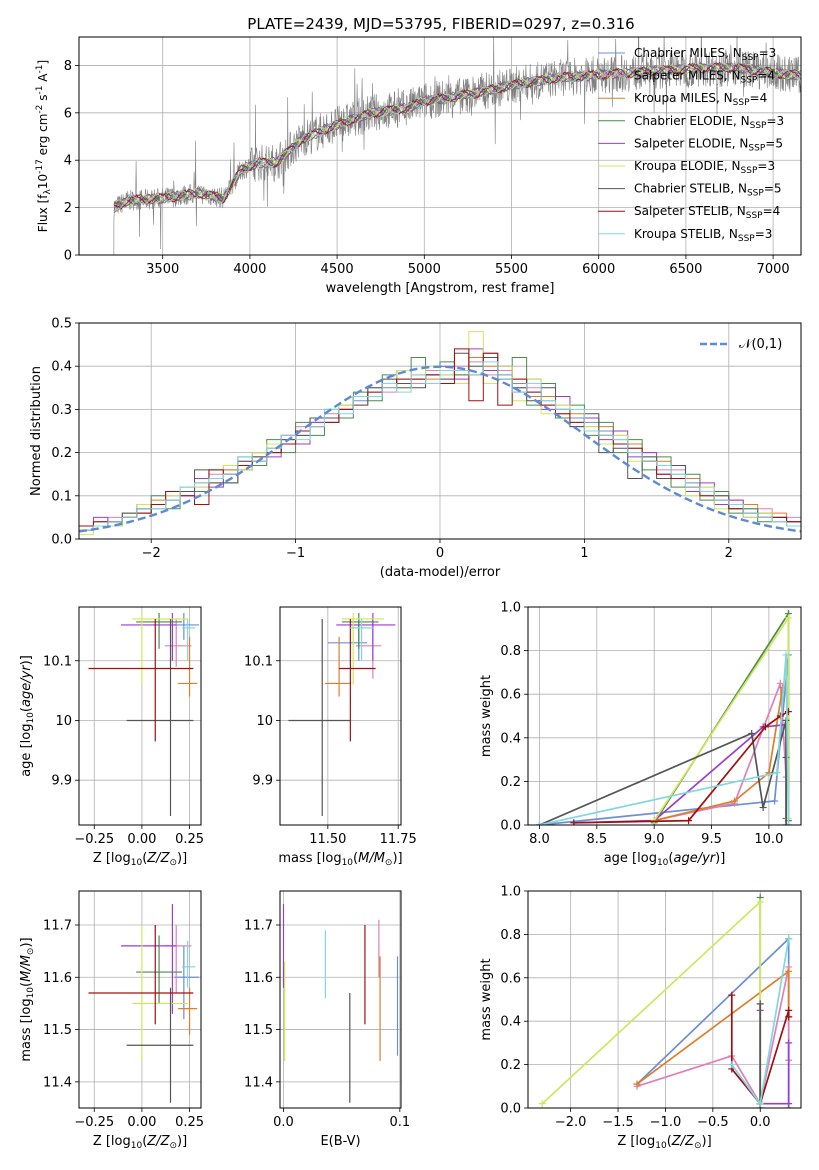 Image resolution: width=819 pixels, height=1170 pixels. I want to click on x-tick-label: −1.0, so click(666, 1122).